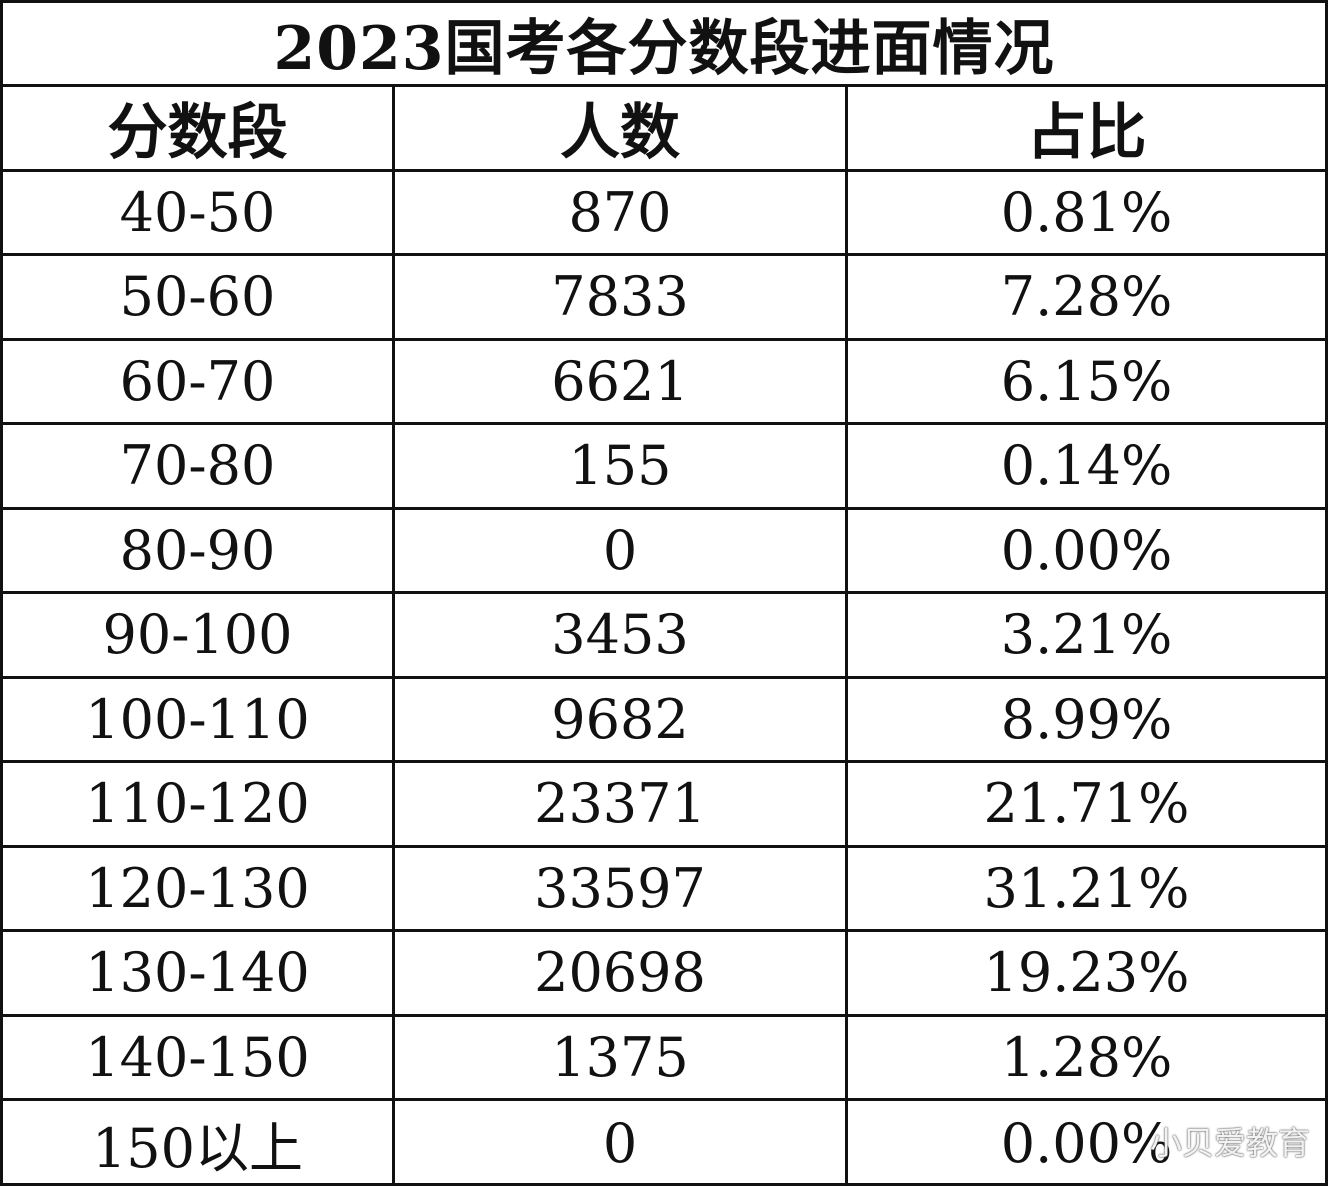 Image resolution: width=1328 pixels, height=1186 pixels. I want to click on table-row: 50-60 7833 7.28%, so click(664, 298).